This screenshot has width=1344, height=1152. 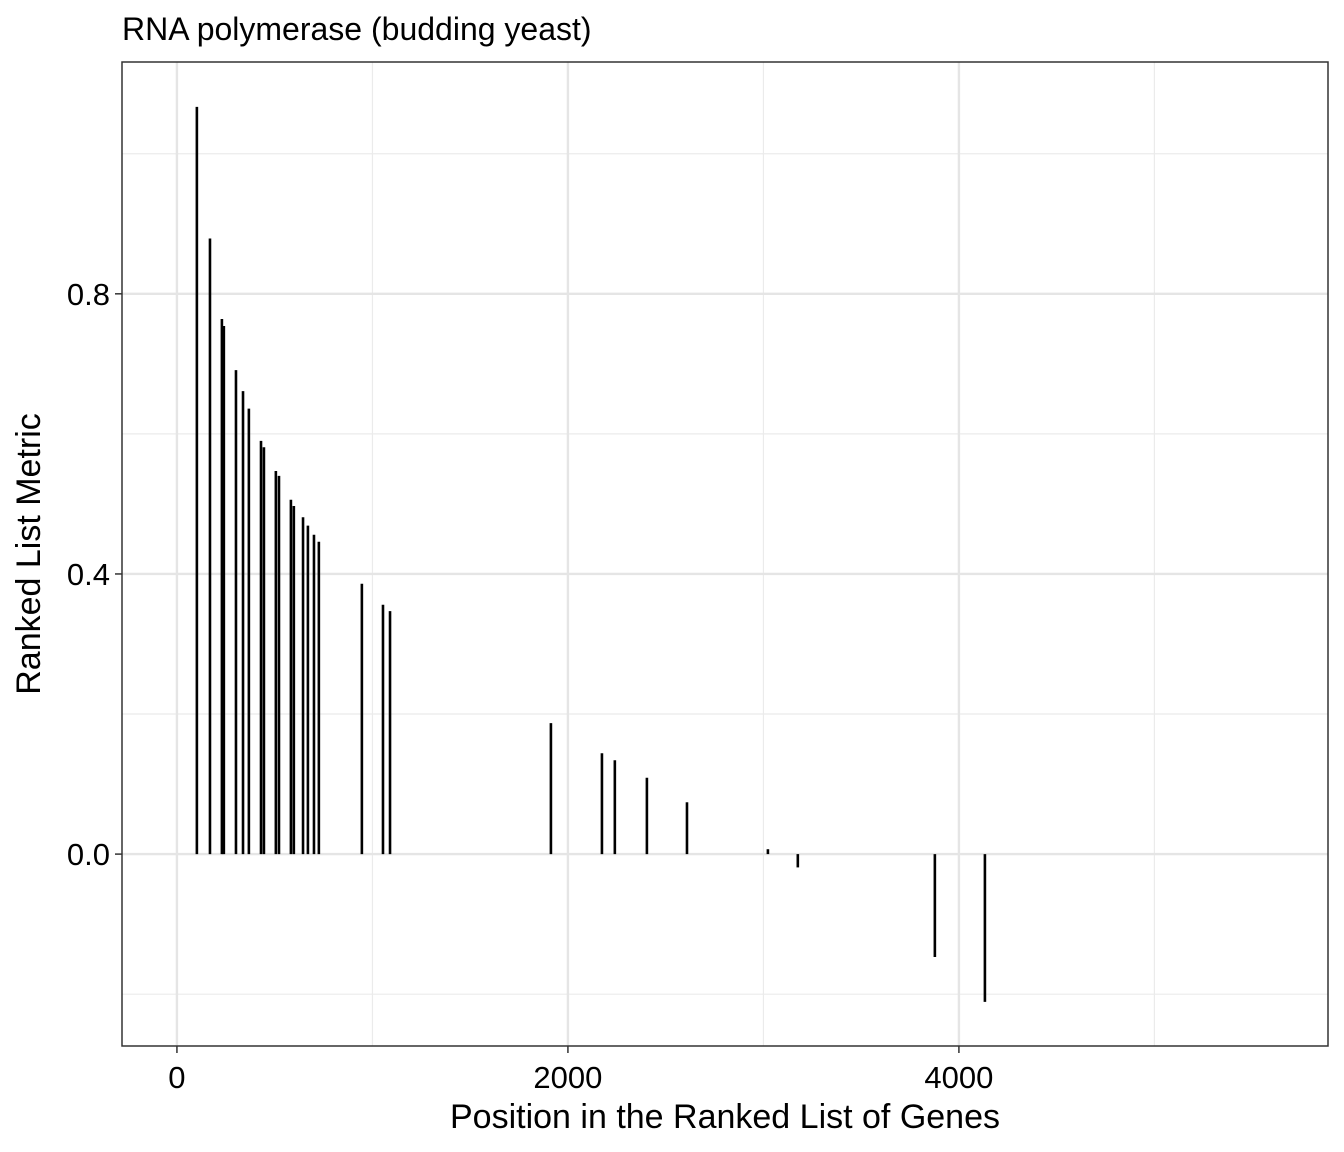 What do you see at coordinates (29, 554) in the screenshot?
I see `y-axis-label: Ranked List Metric` at bounding box center [29, 554].